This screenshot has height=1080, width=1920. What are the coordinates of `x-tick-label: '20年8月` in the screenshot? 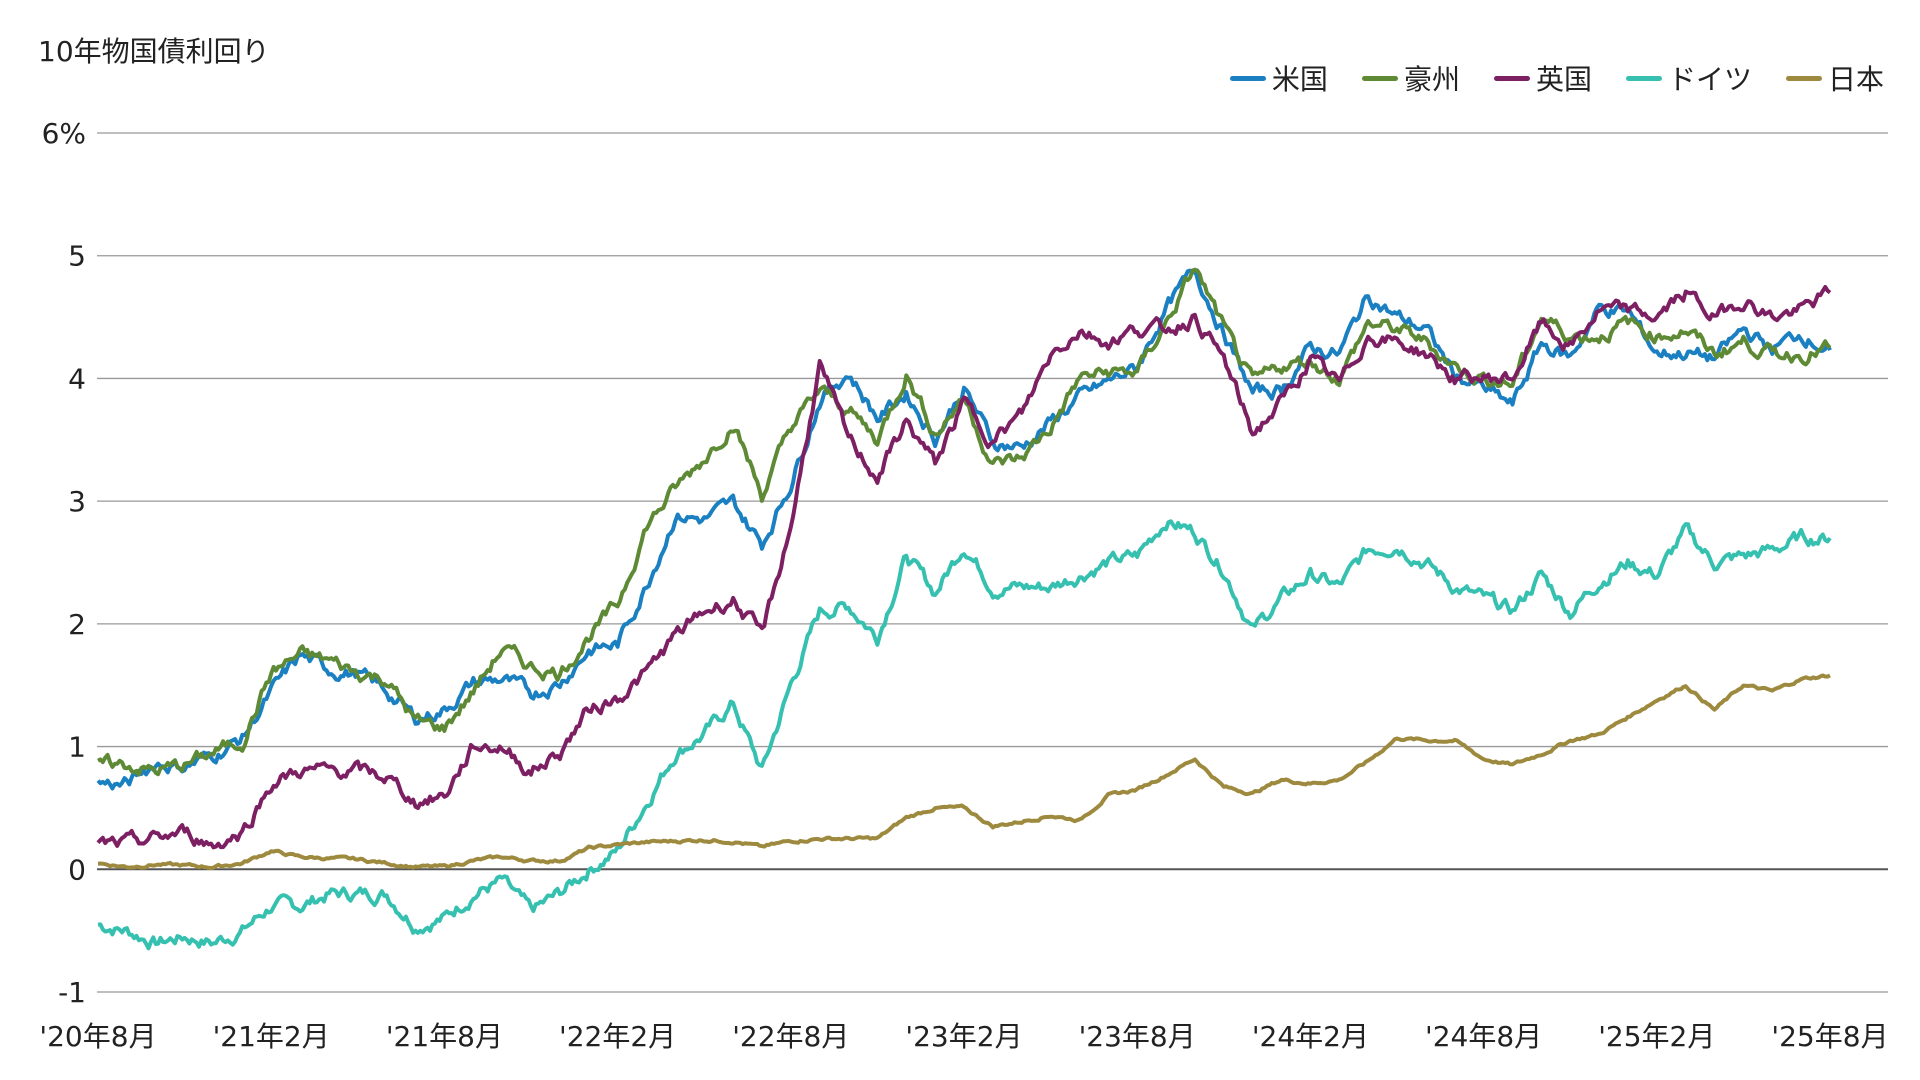 It's located at (97, 1036).